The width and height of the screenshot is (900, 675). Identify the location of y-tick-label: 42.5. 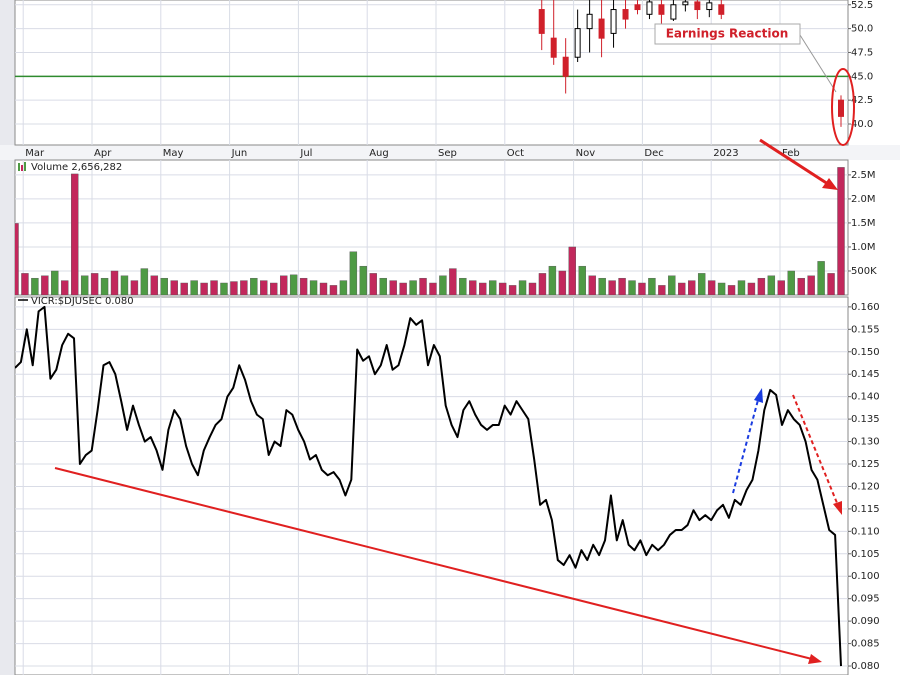
(862, 100).